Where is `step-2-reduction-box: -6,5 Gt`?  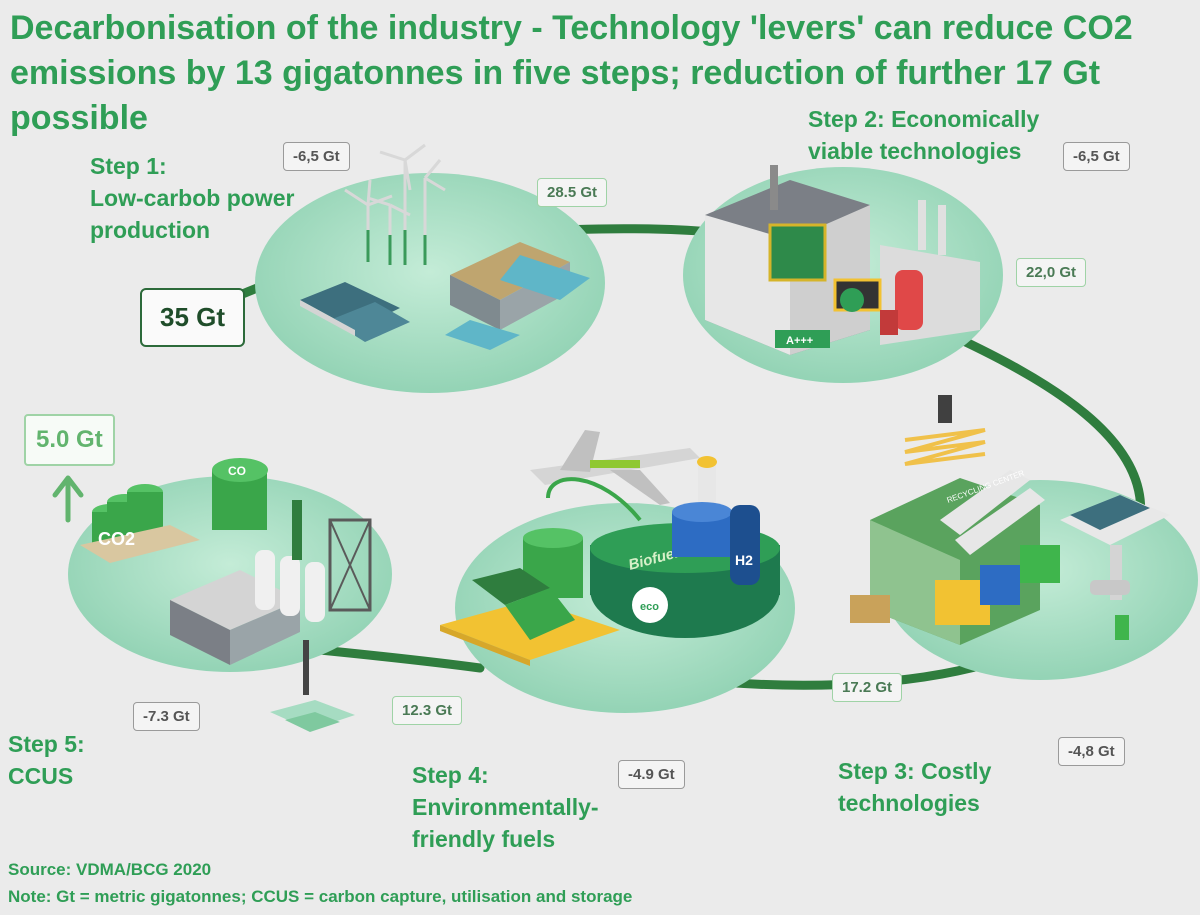 step-2-reduction-box: -6,5 Gt is located at coordinates (1096, 156).